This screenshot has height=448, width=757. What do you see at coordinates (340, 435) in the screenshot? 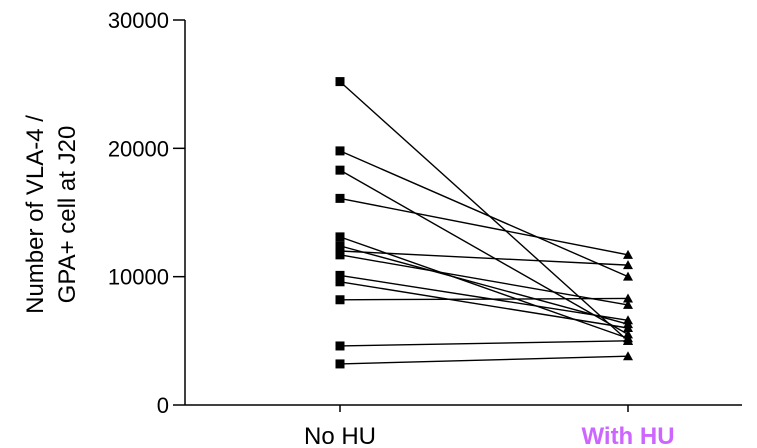
I see `x-category-label: No HU` at bounding box center [340, 435].